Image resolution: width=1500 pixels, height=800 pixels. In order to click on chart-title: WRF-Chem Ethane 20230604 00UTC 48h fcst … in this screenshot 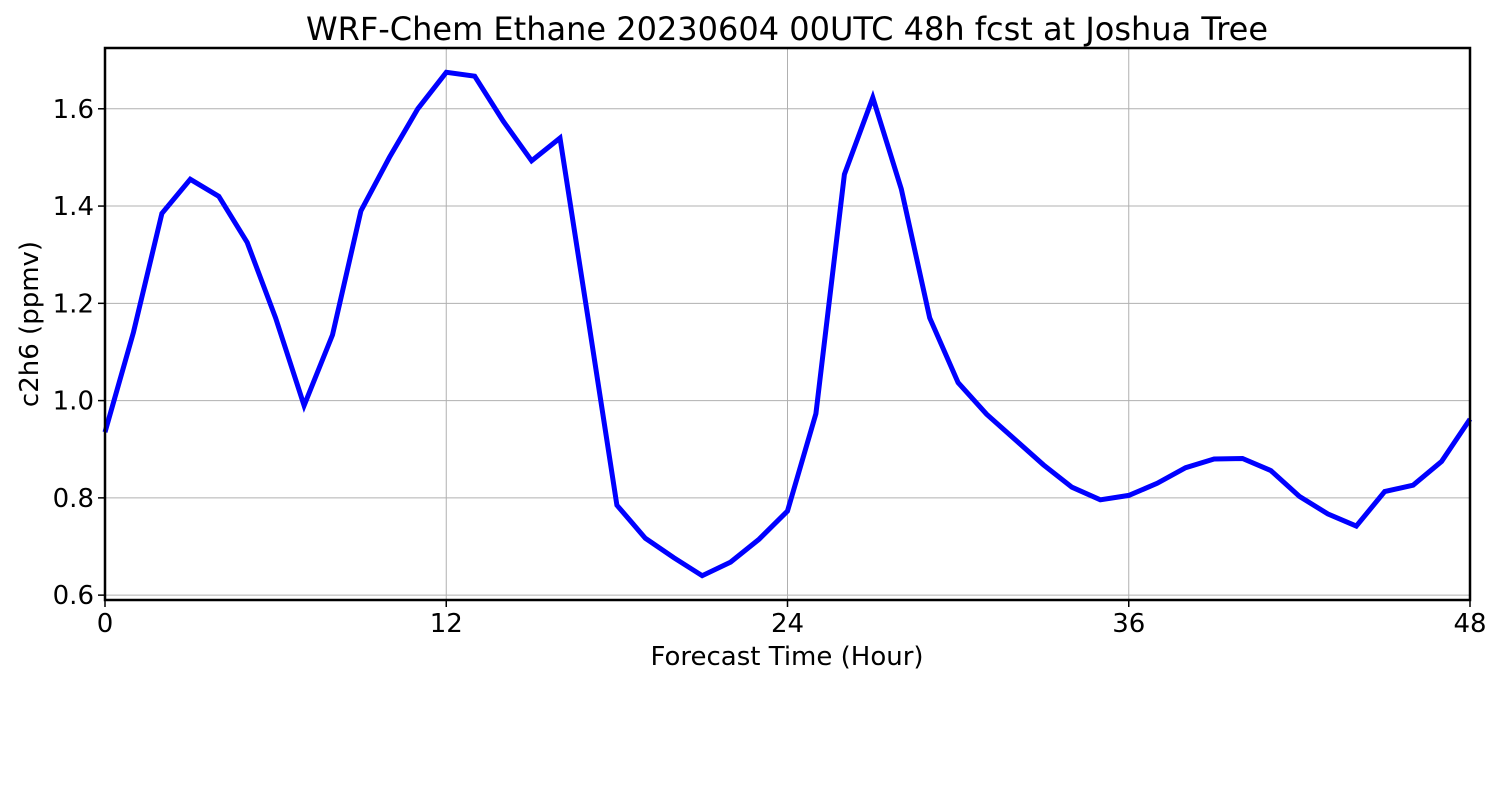, I will do `click(787, 29)`.